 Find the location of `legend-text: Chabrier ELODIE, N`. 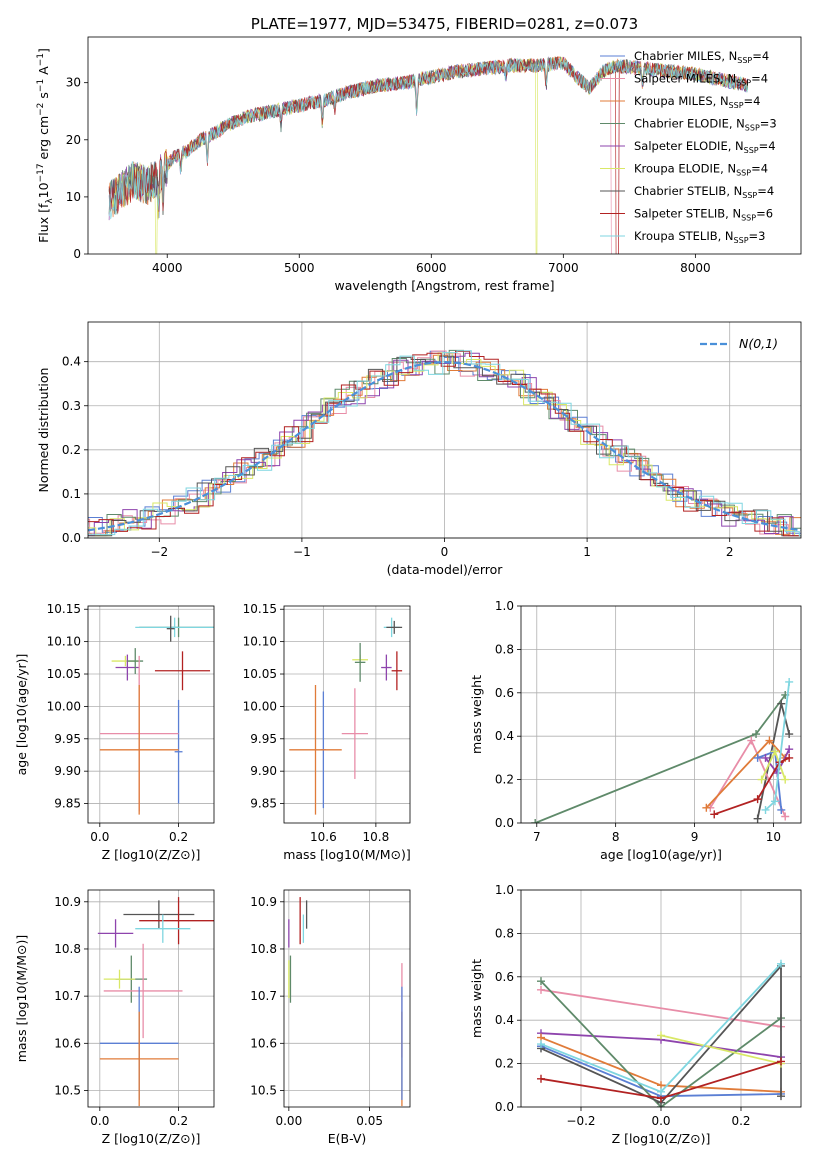

legend-text: Chabrier ELODIE, N is located at coordinates (689, 124).